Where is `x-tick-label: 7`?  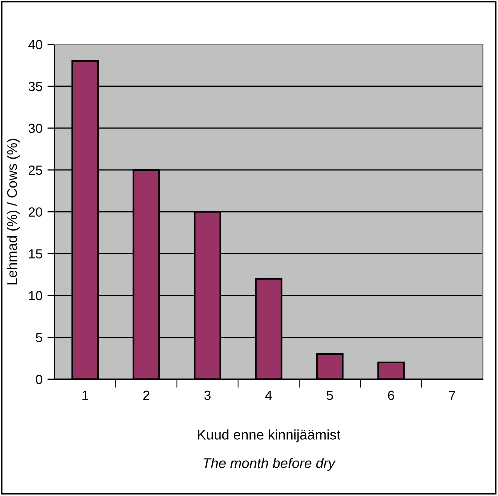
x-tick-label: 7 is located at coordinates (452, 395).